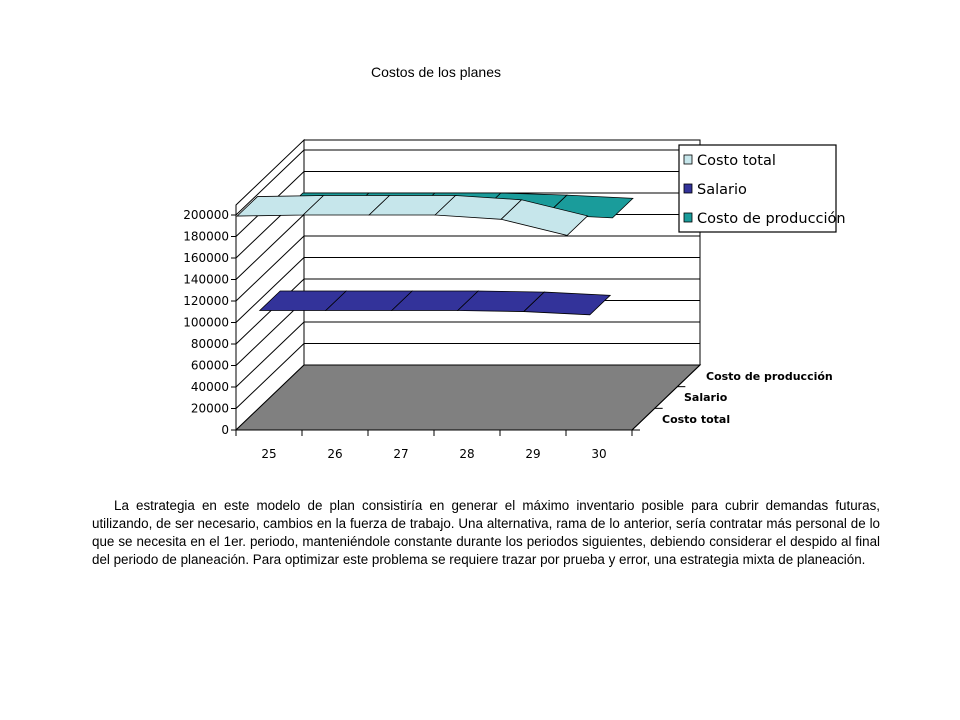 Image resolution: width=960 pixels, height=720 pixels. Describe the element at coordinates (206, 258) in the screenshot. I see `y-tick-label: 160000` at that location.